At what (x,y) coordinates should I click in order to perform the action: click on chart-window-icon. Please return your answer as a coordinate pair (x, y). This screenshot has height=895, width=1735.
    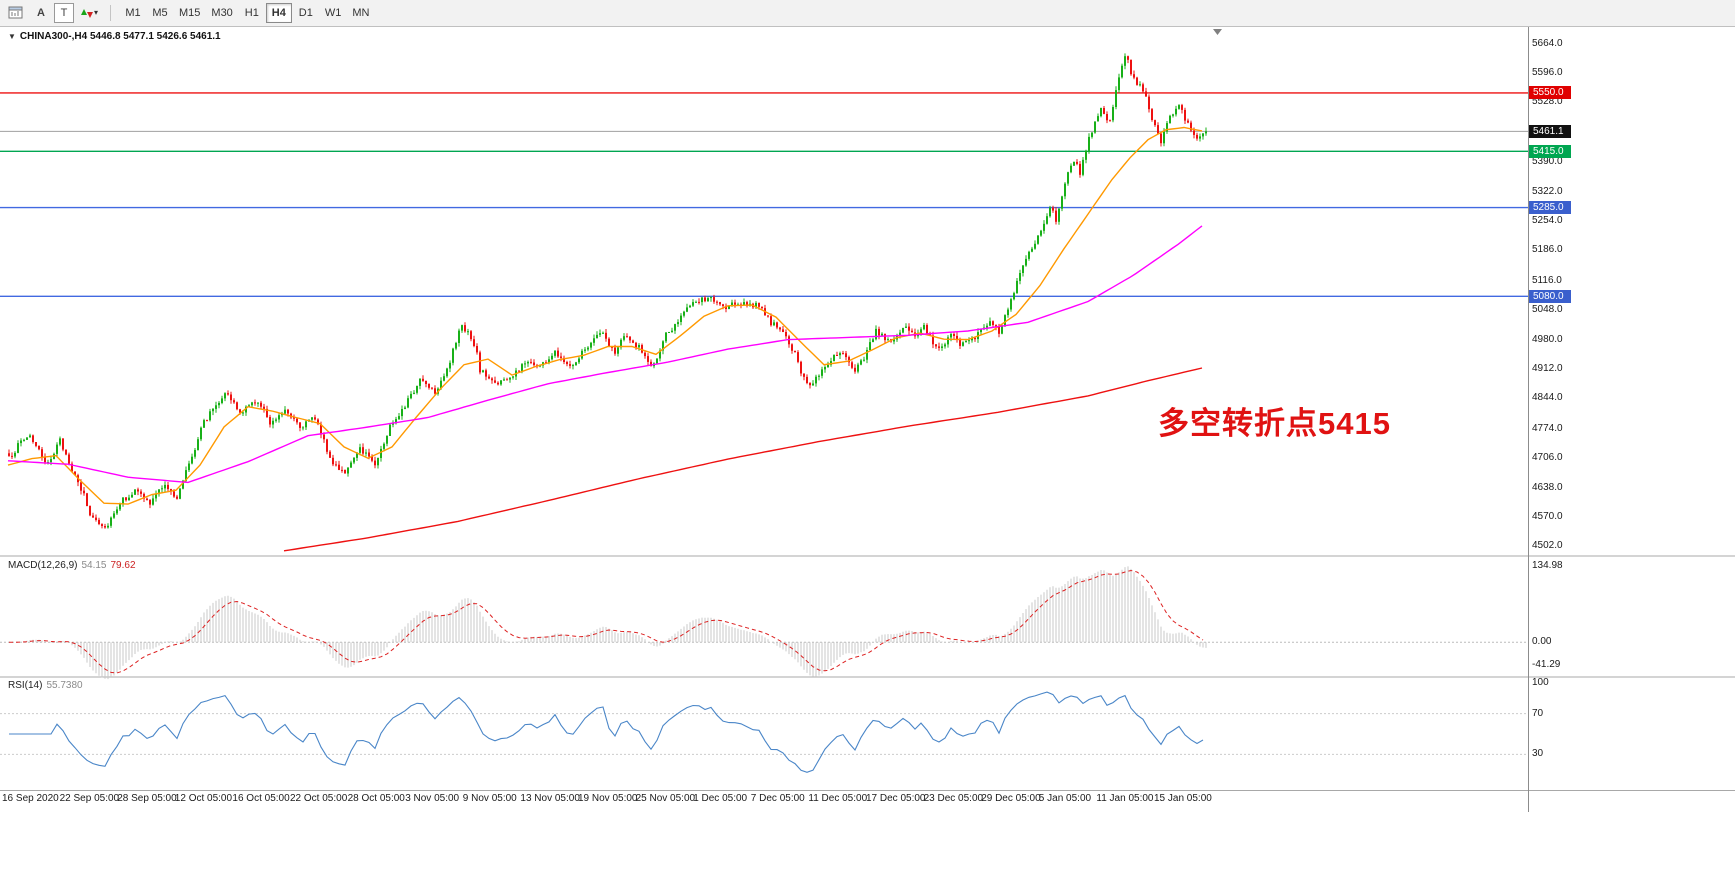
    Looking at the image, I should click on (16, 13).